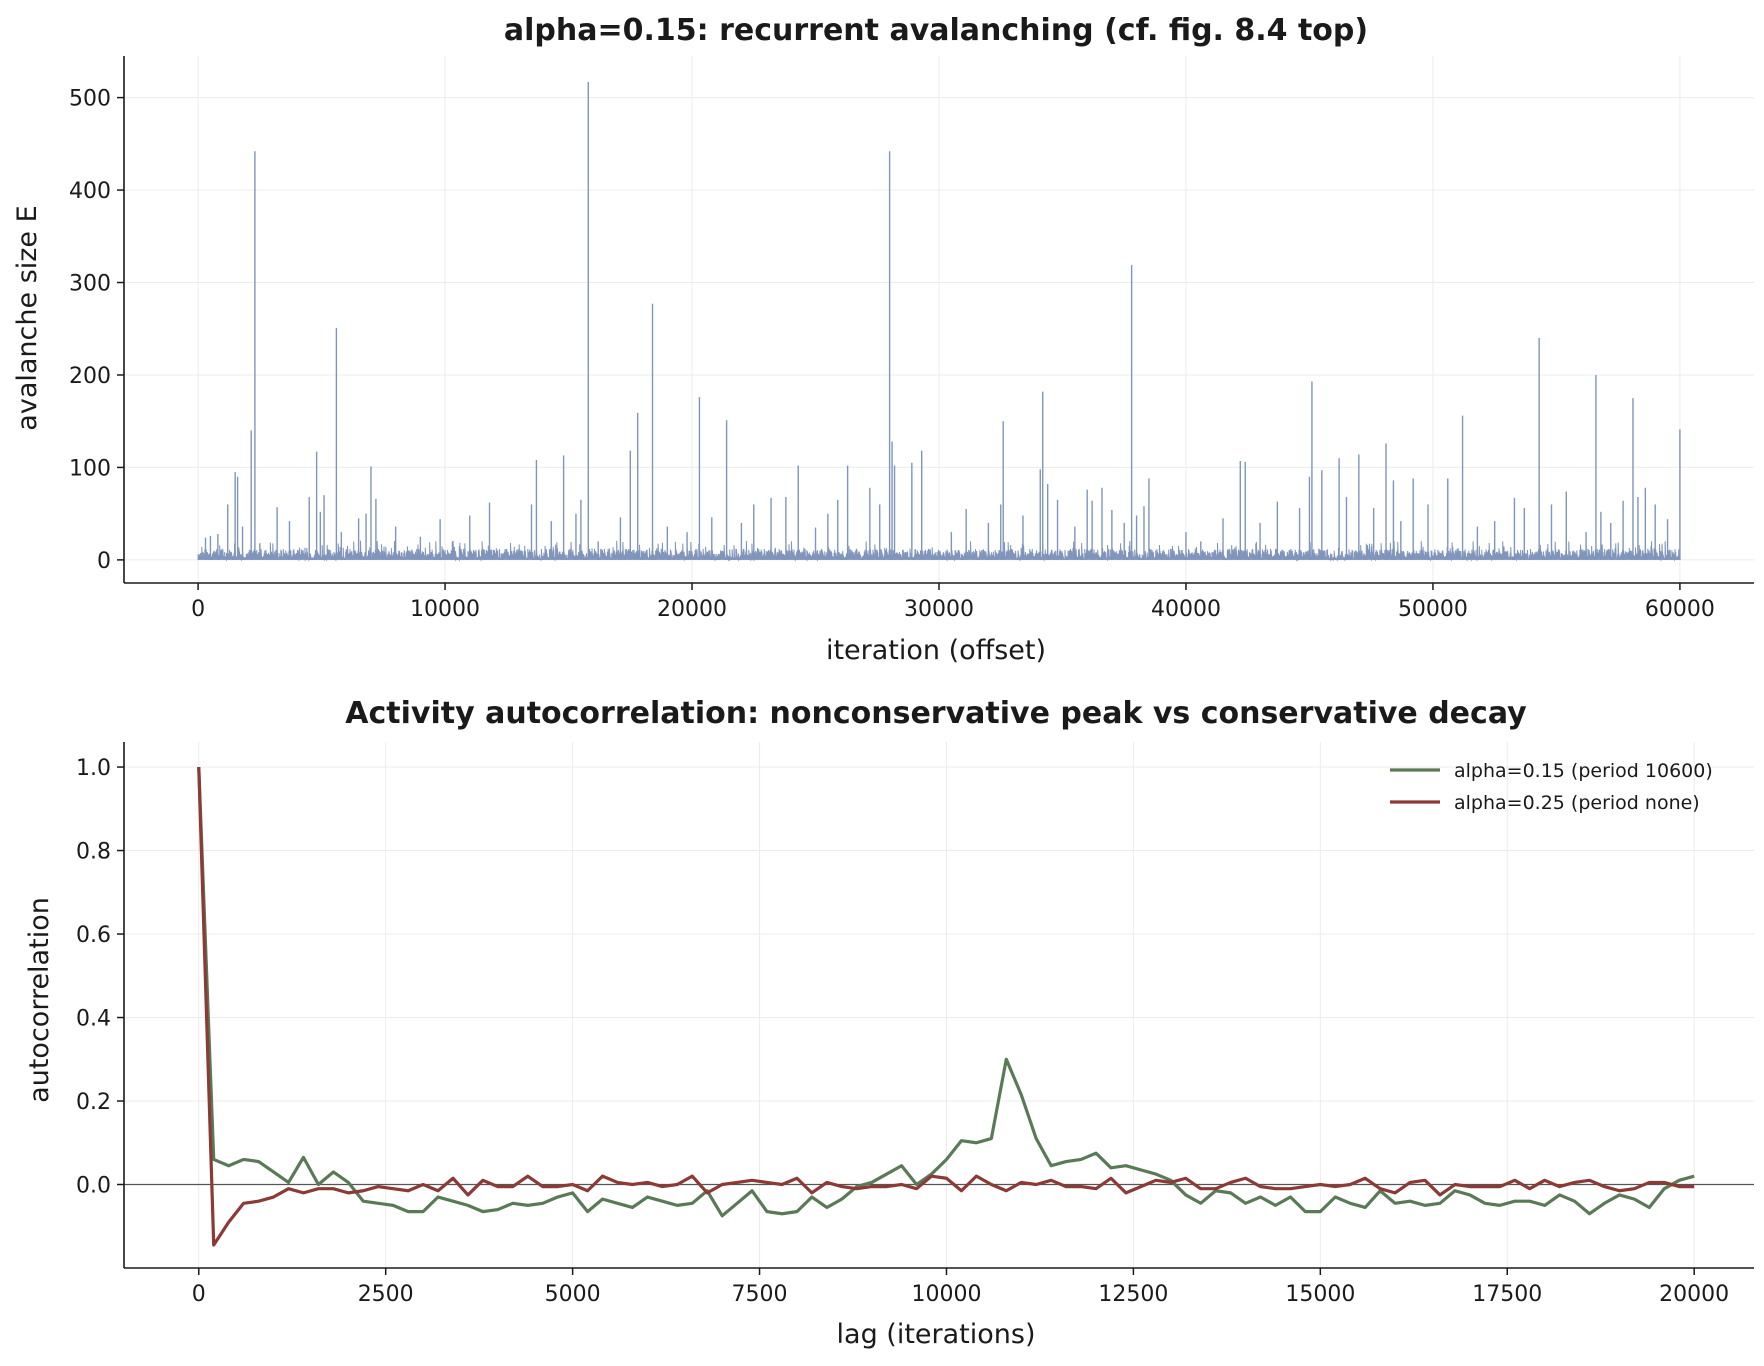  What do you see at coordinates (93, 1102) in the screenshot?
I see `chart2-y-tick-label: 0.2` at bounding box center [93, 1102].